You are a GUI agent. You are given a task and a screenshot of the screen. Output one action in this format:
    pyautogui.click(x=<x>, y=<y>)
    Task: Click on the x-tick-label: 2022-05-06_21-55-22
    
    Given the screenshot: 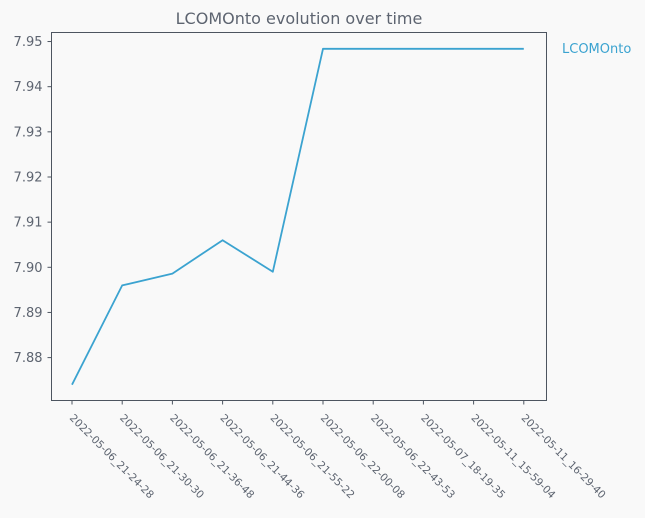 What is the action you would take?
    pyautogui.click(x=312, y=456)
    